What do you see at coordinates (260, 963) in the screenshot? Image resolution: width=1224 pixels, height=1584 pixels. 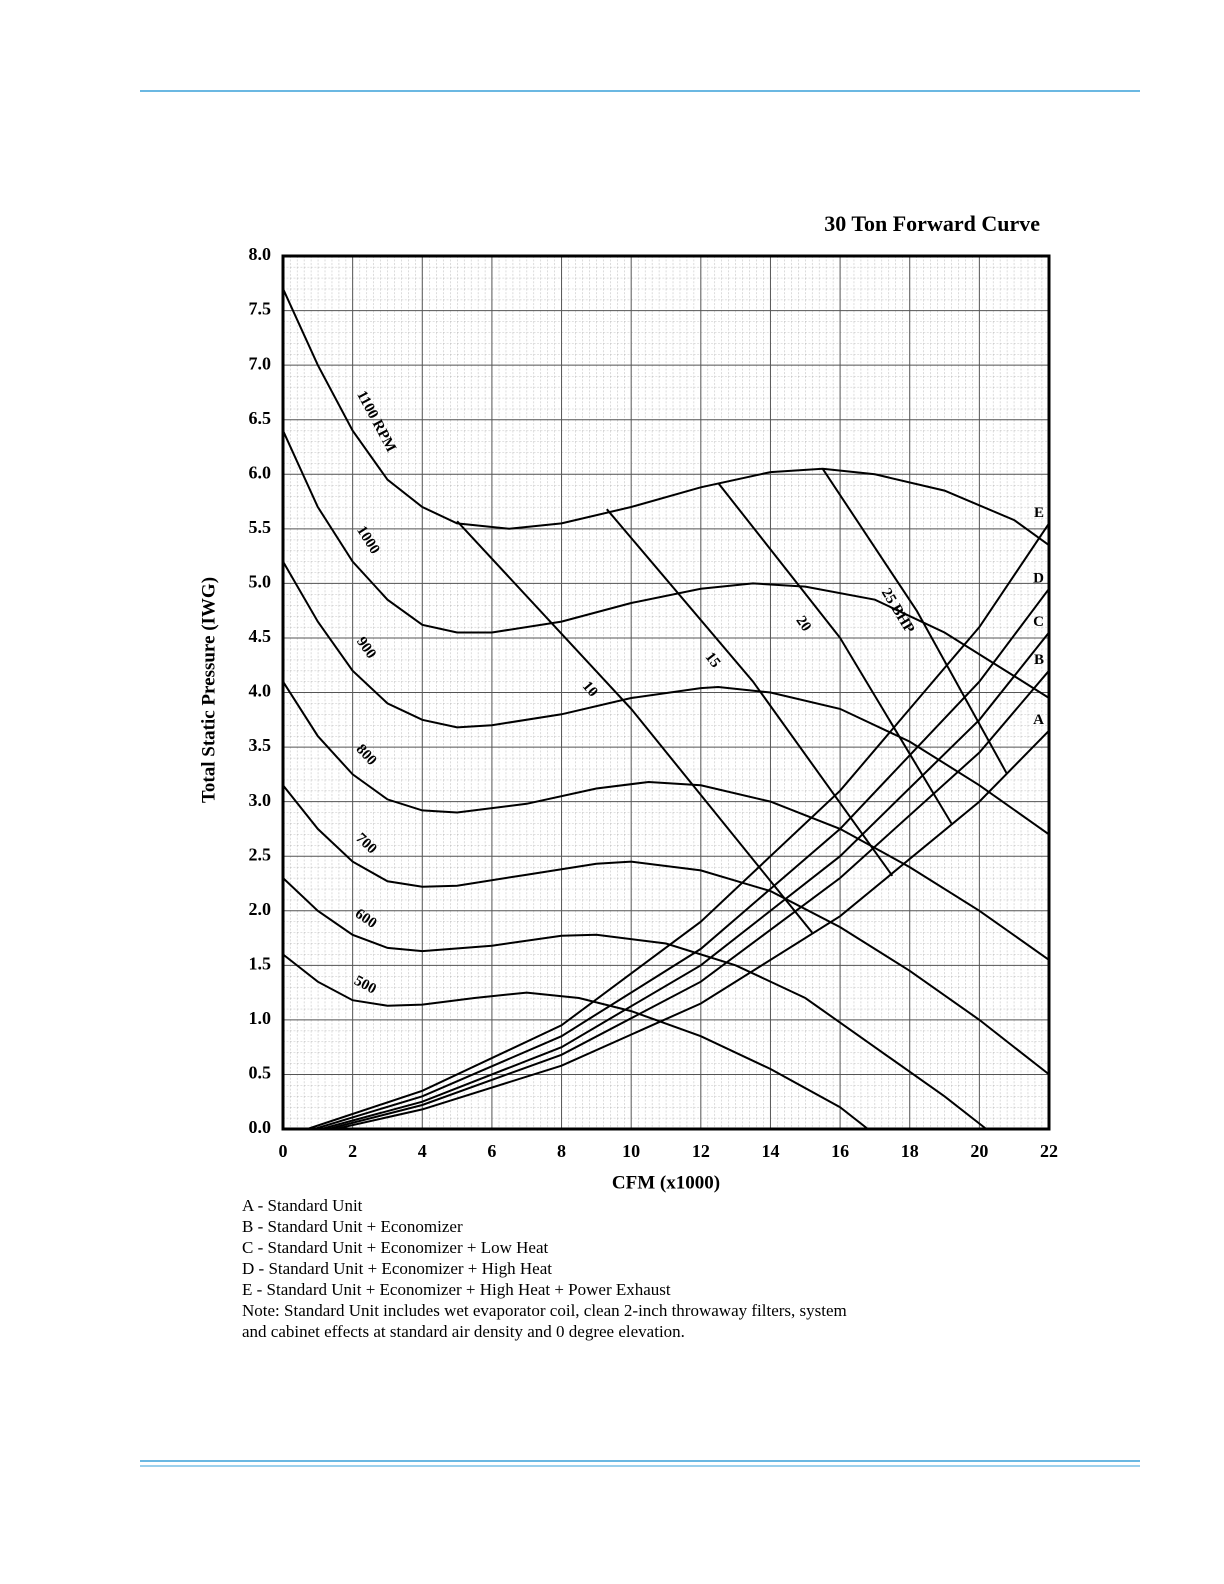 I see `y-tick-label: 1.5` at bounding box center [260, 963].